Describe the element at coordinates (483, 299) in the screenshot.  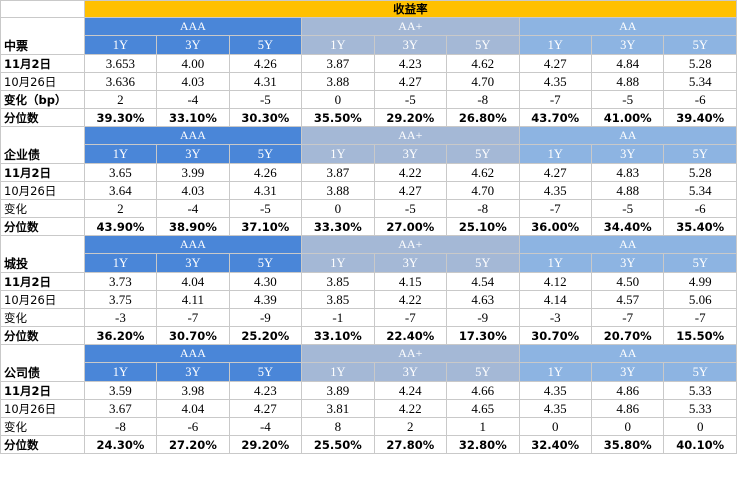
I see `value-cell: 4.63` at that location.